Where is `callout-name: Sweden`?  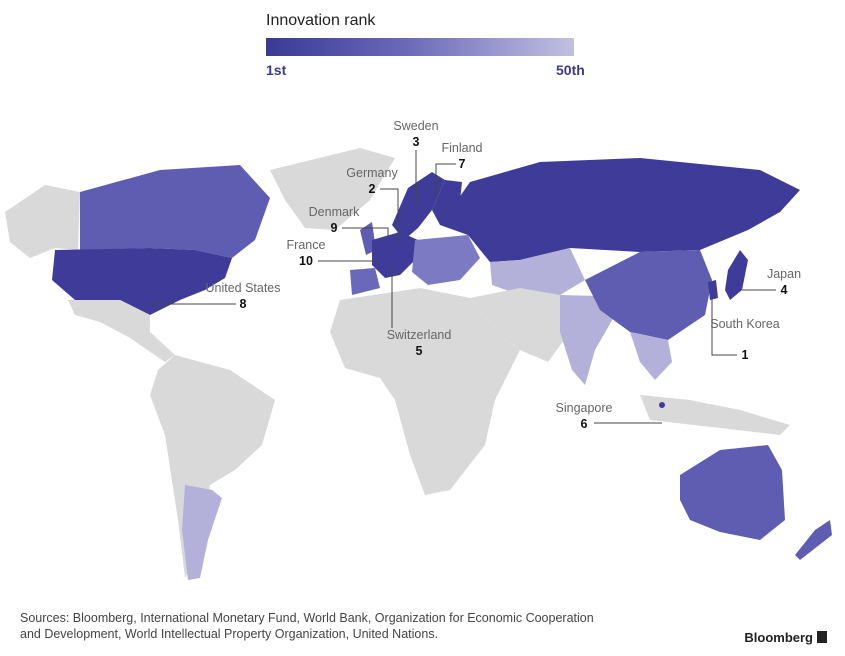
callout-name: Sweden is located at coordinates (415, 126).